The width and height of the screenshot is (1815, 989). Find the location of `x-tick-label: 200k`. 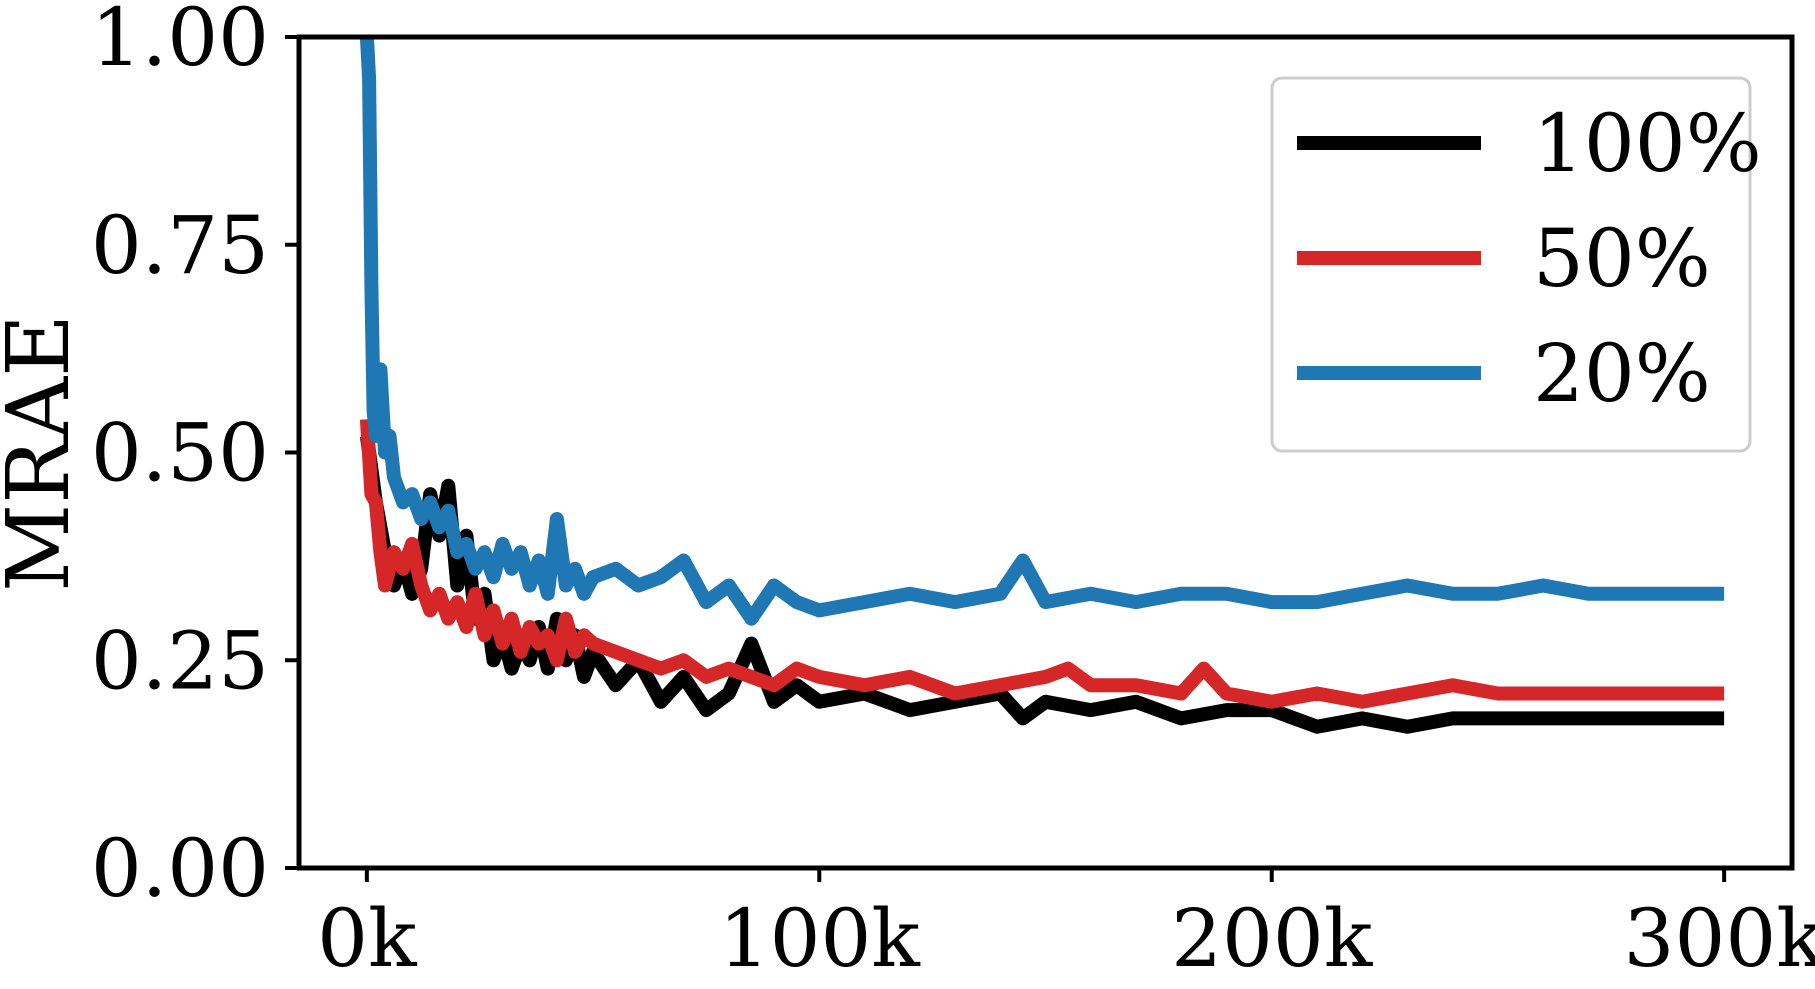

x-tick-label: 200k is located at coordinates (1272, 938).